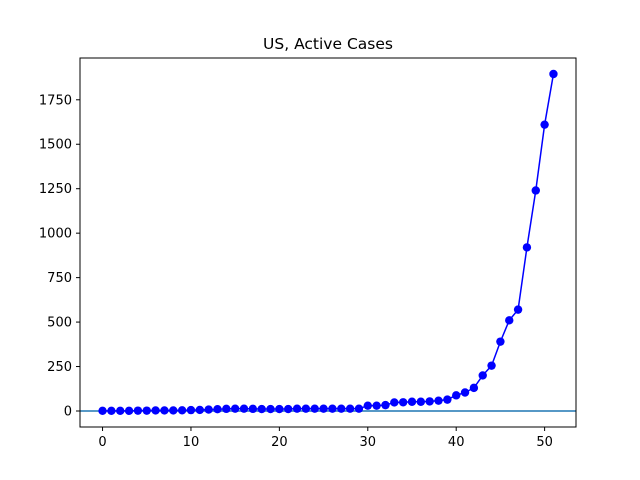  What do you see at coordinates (102, 442) in the screenshot?
I see `x-tick-label: 0` at bounding box center [102, 442].